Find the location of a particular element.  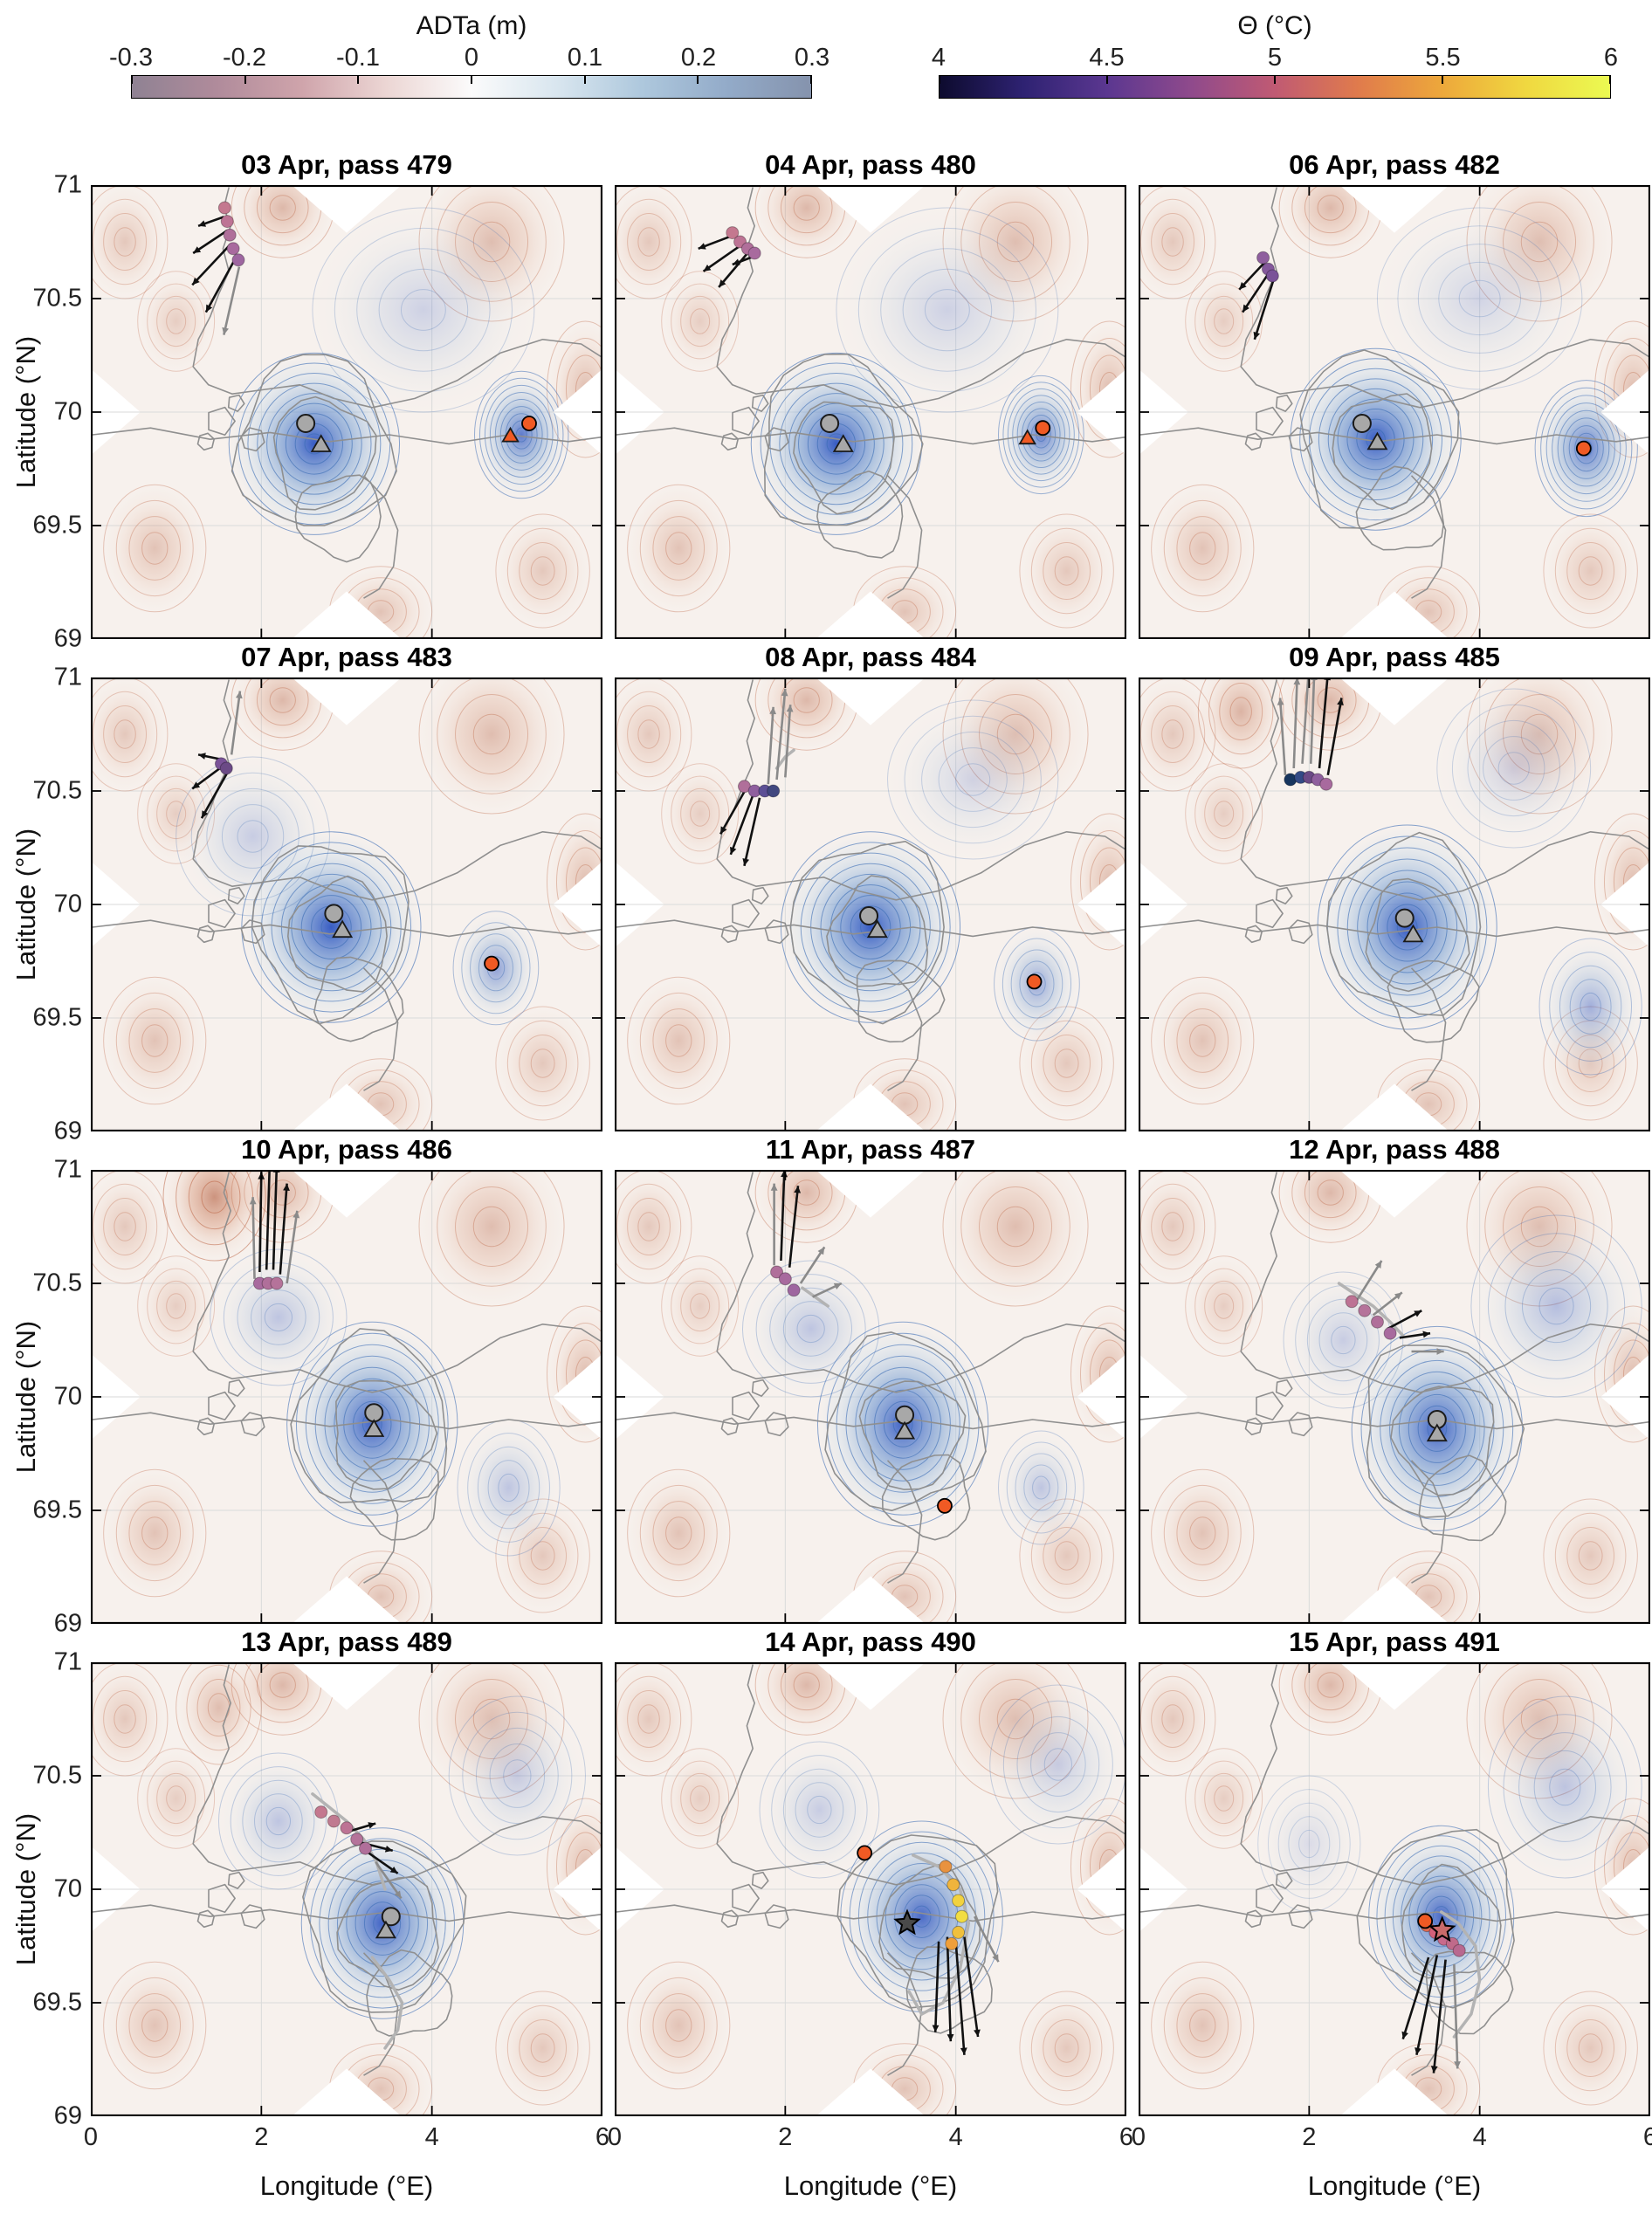

panel-cell-2: 04 Apr, pass 480 is located at coordinates (870, 393).